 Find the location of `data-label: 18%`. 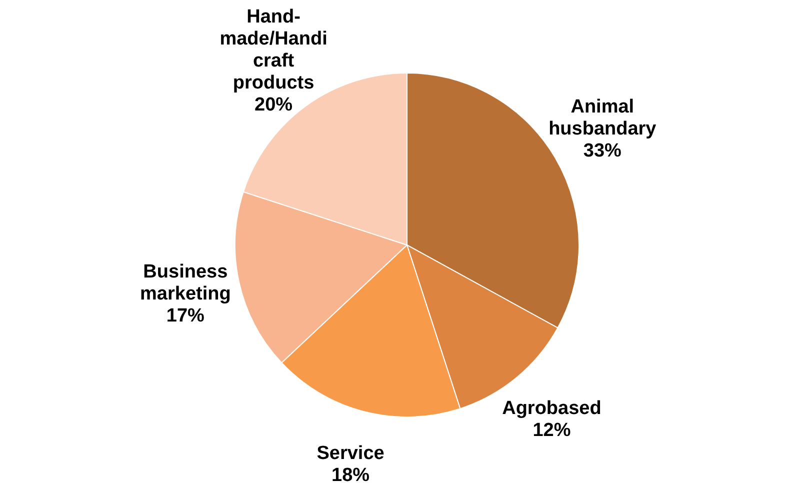

data-label: 18% is located at coordinates (351, 473).